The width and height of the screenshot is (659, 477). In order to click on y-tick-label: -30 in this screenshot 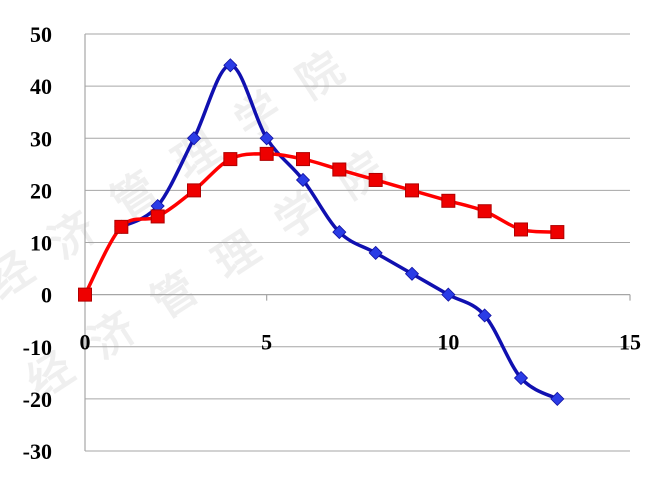, I will do `click(37, 451)`.